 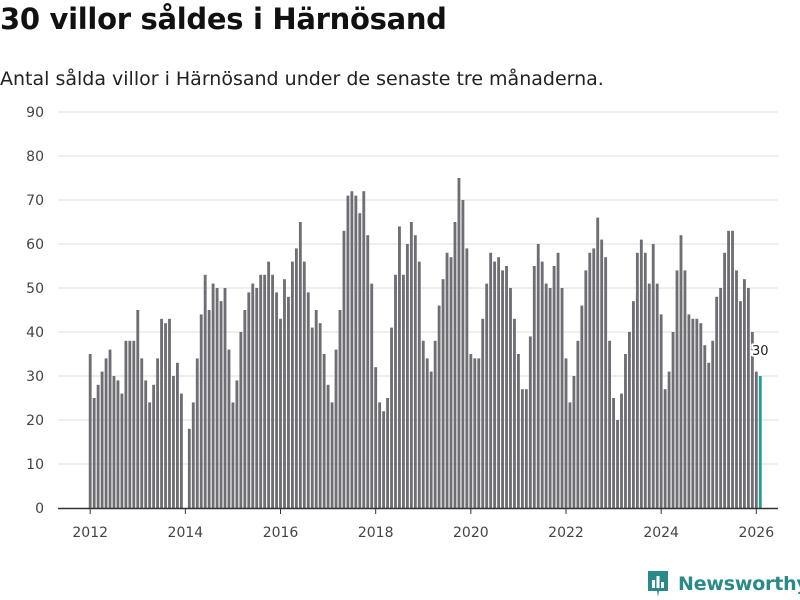 What do you see at coordinates (723, 584) in the screenshot?
I see `newsworthy-brand: Newsworthy` at bounding box center [723, 584].